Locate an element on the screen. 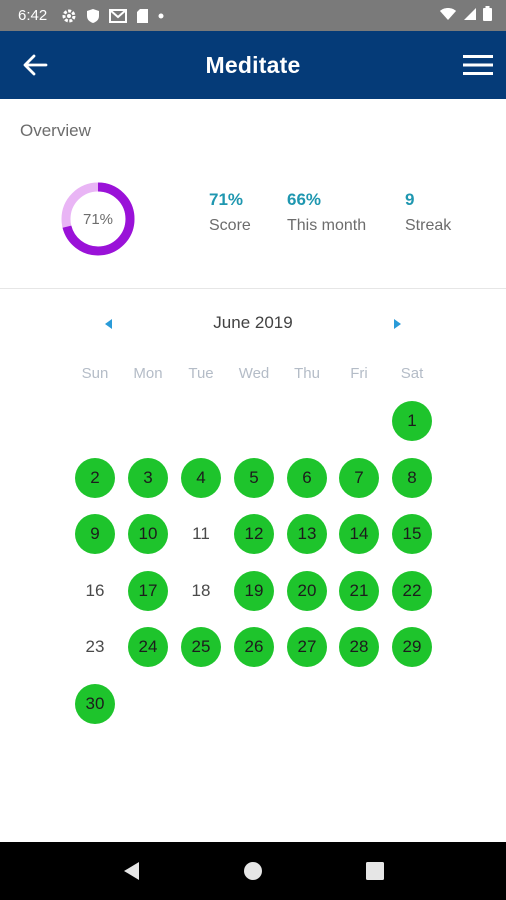 This screenshot has width=506, height=900. donut-label: 71% is located at coordinates (98, 219).